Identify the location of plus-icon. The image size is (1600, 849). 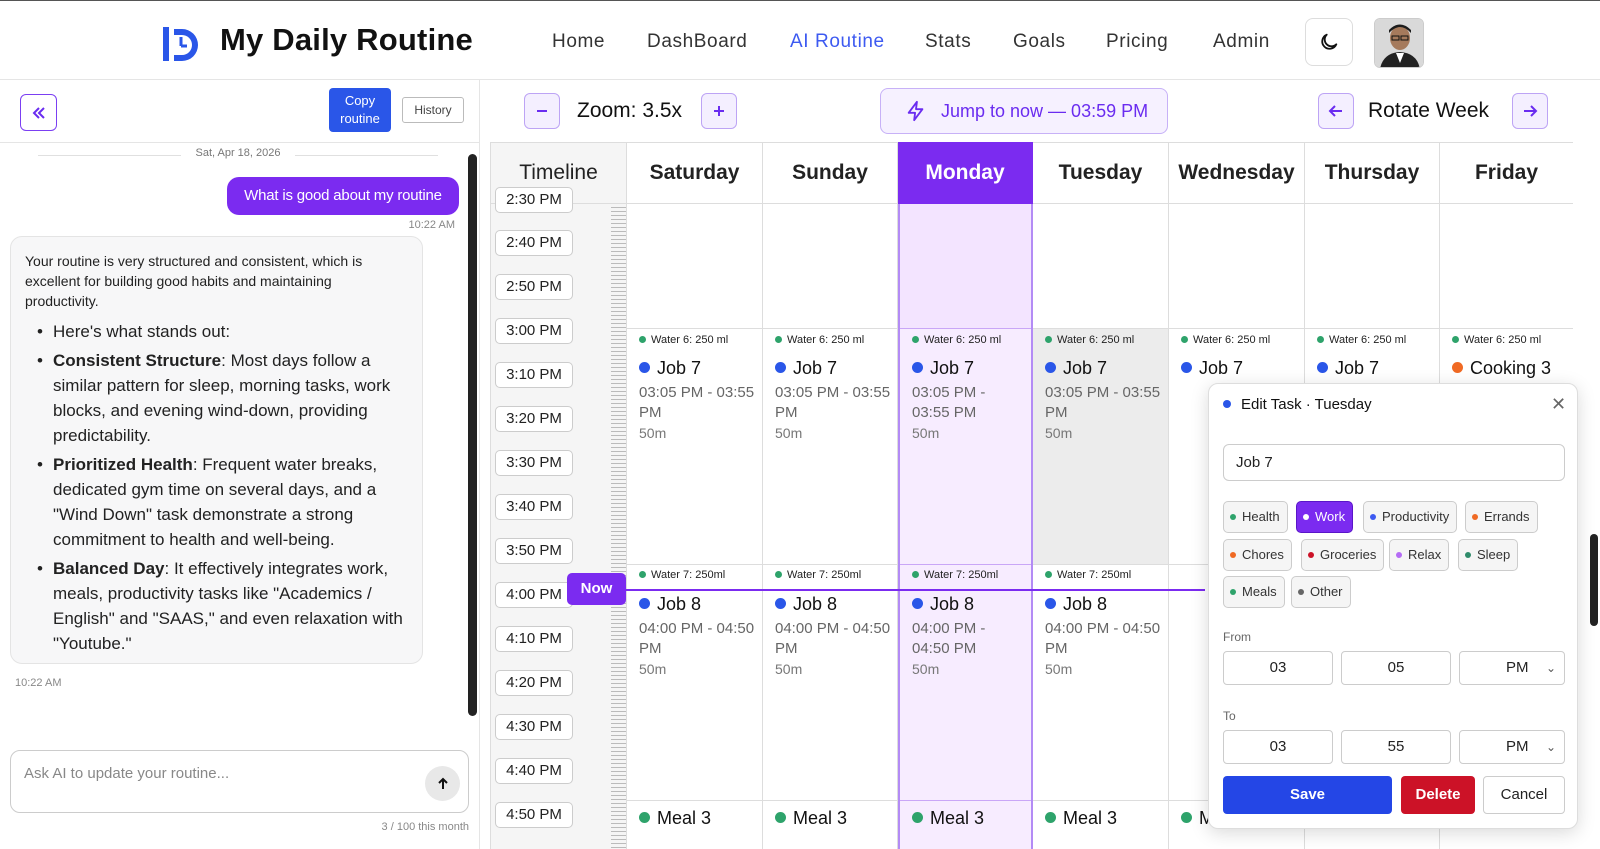
(719, 111).